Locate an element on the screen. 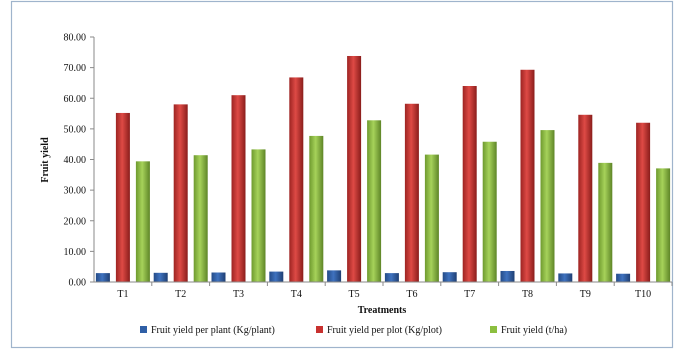 The height and width of the screenshot is (349, 674). x-tick-label-t1: T1 is located at coordinates (122, 294).